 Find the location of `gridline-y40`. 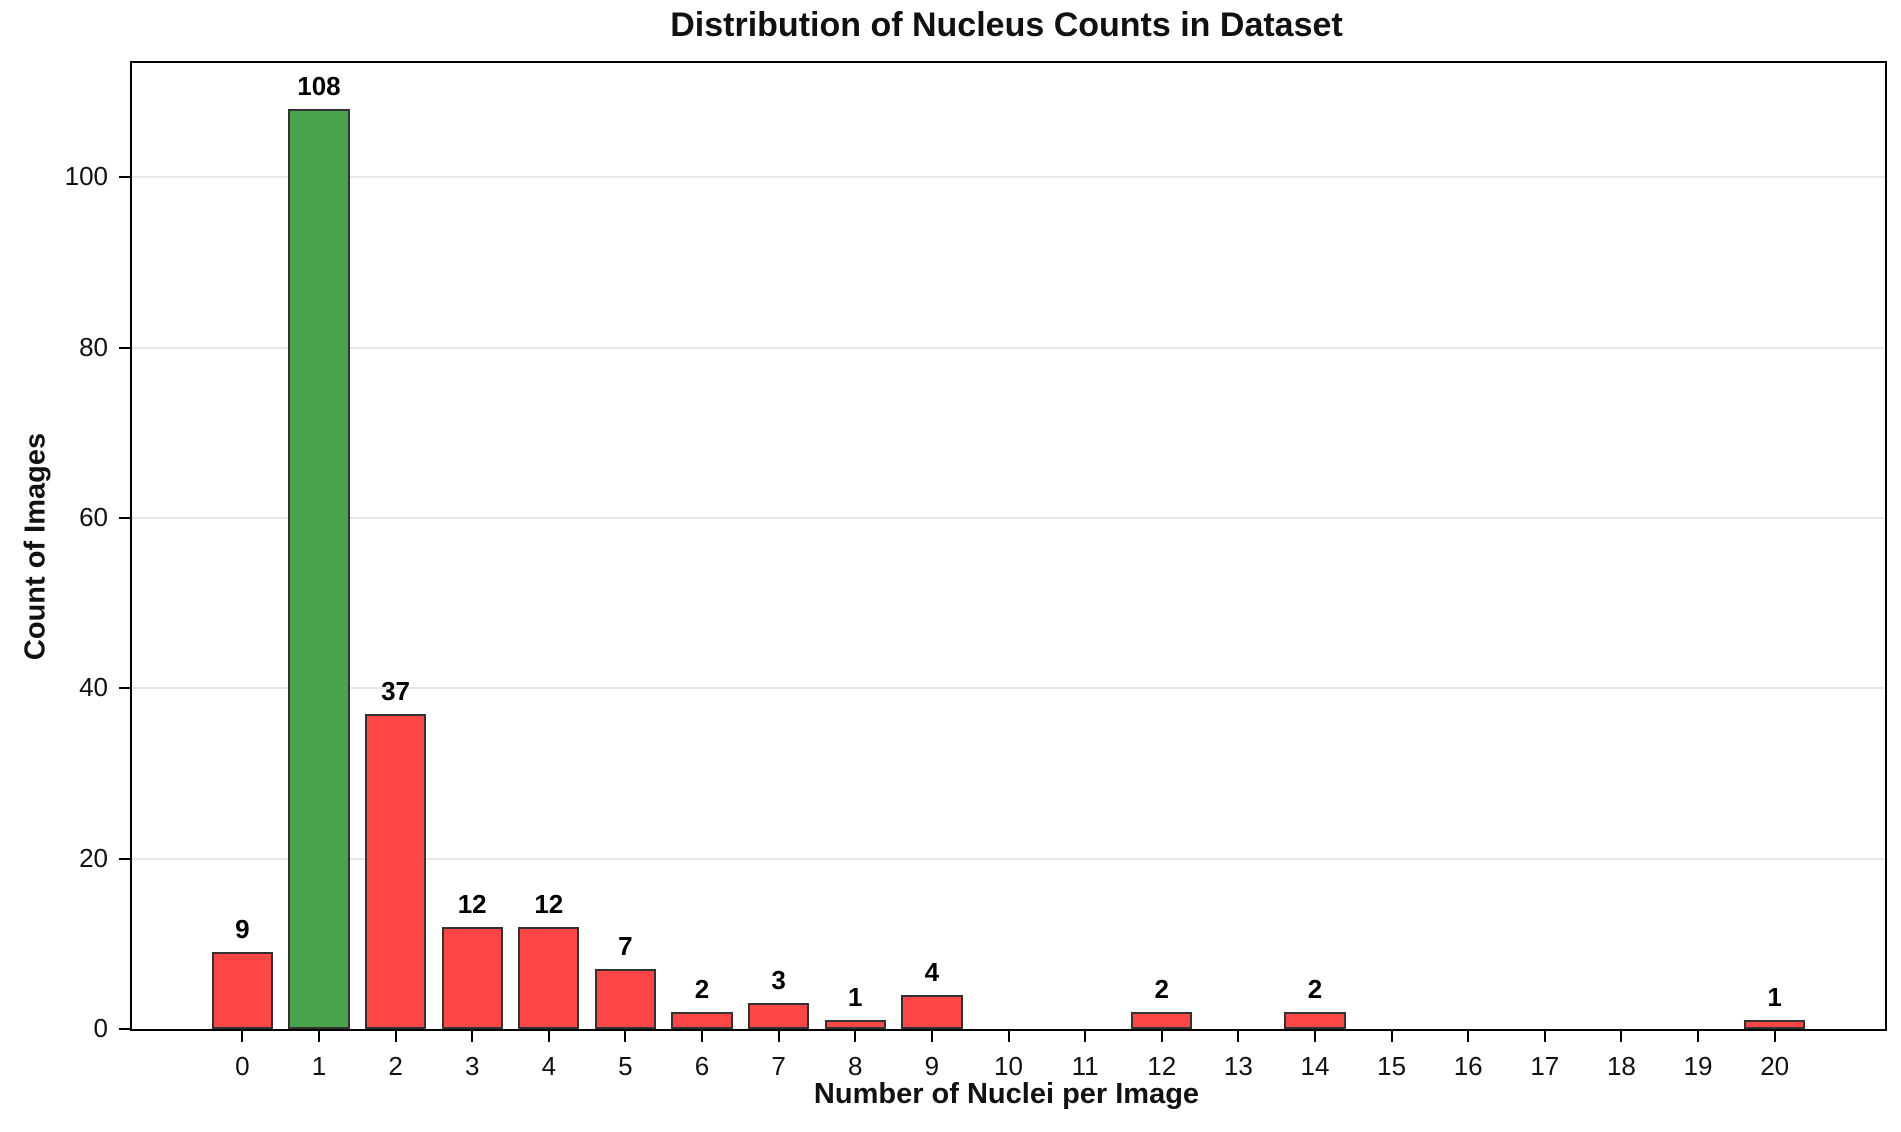

gridline-y40 is located at coordinates (1008, 688).